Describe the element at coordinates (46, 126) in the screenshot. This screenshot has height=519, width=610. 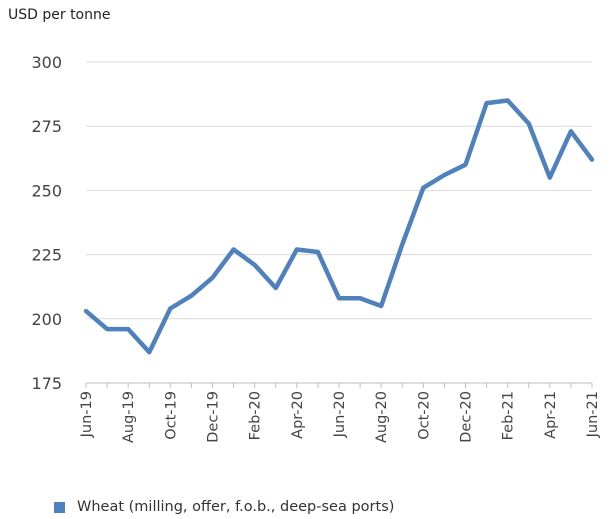
I see `y-tick-label: 275` at that location.